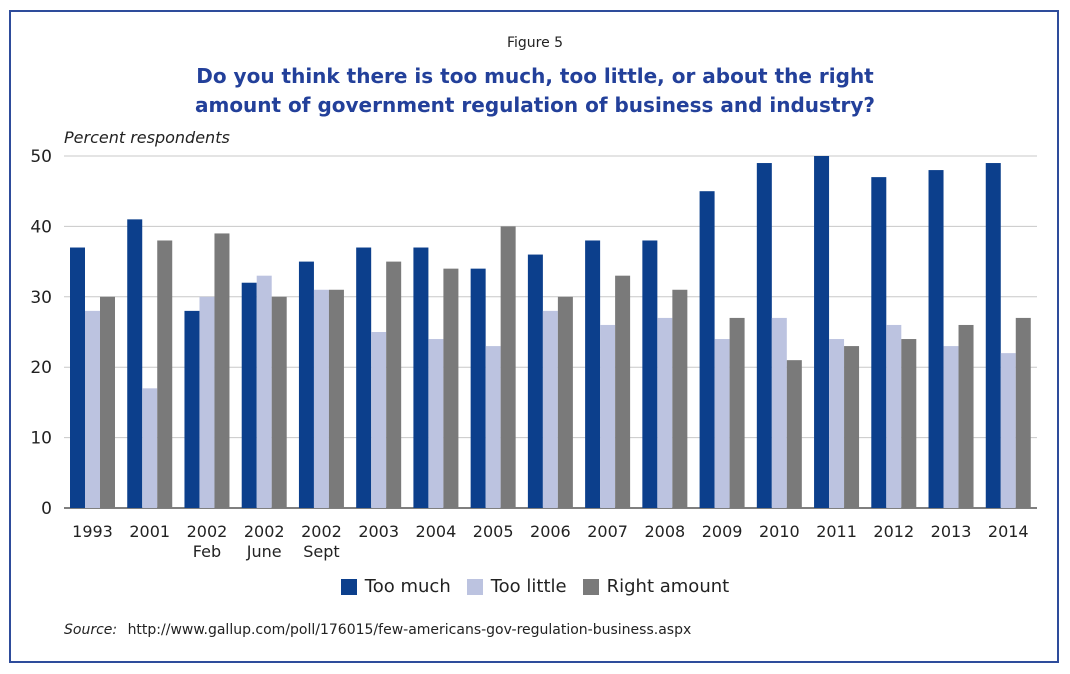 The image size is (1070, 674). What do you see at coordinates (407, 586) in the screenshot?
I see `legend-label-too-much: Too much` at bounding box center [407, 586].